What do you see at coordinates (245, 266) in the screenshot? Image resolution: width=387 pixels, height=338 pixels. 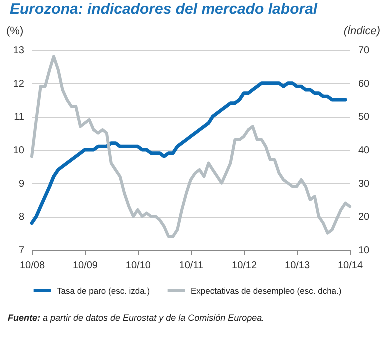 I see `x-tick-label: 10/12` at bounding box center [245, 266].